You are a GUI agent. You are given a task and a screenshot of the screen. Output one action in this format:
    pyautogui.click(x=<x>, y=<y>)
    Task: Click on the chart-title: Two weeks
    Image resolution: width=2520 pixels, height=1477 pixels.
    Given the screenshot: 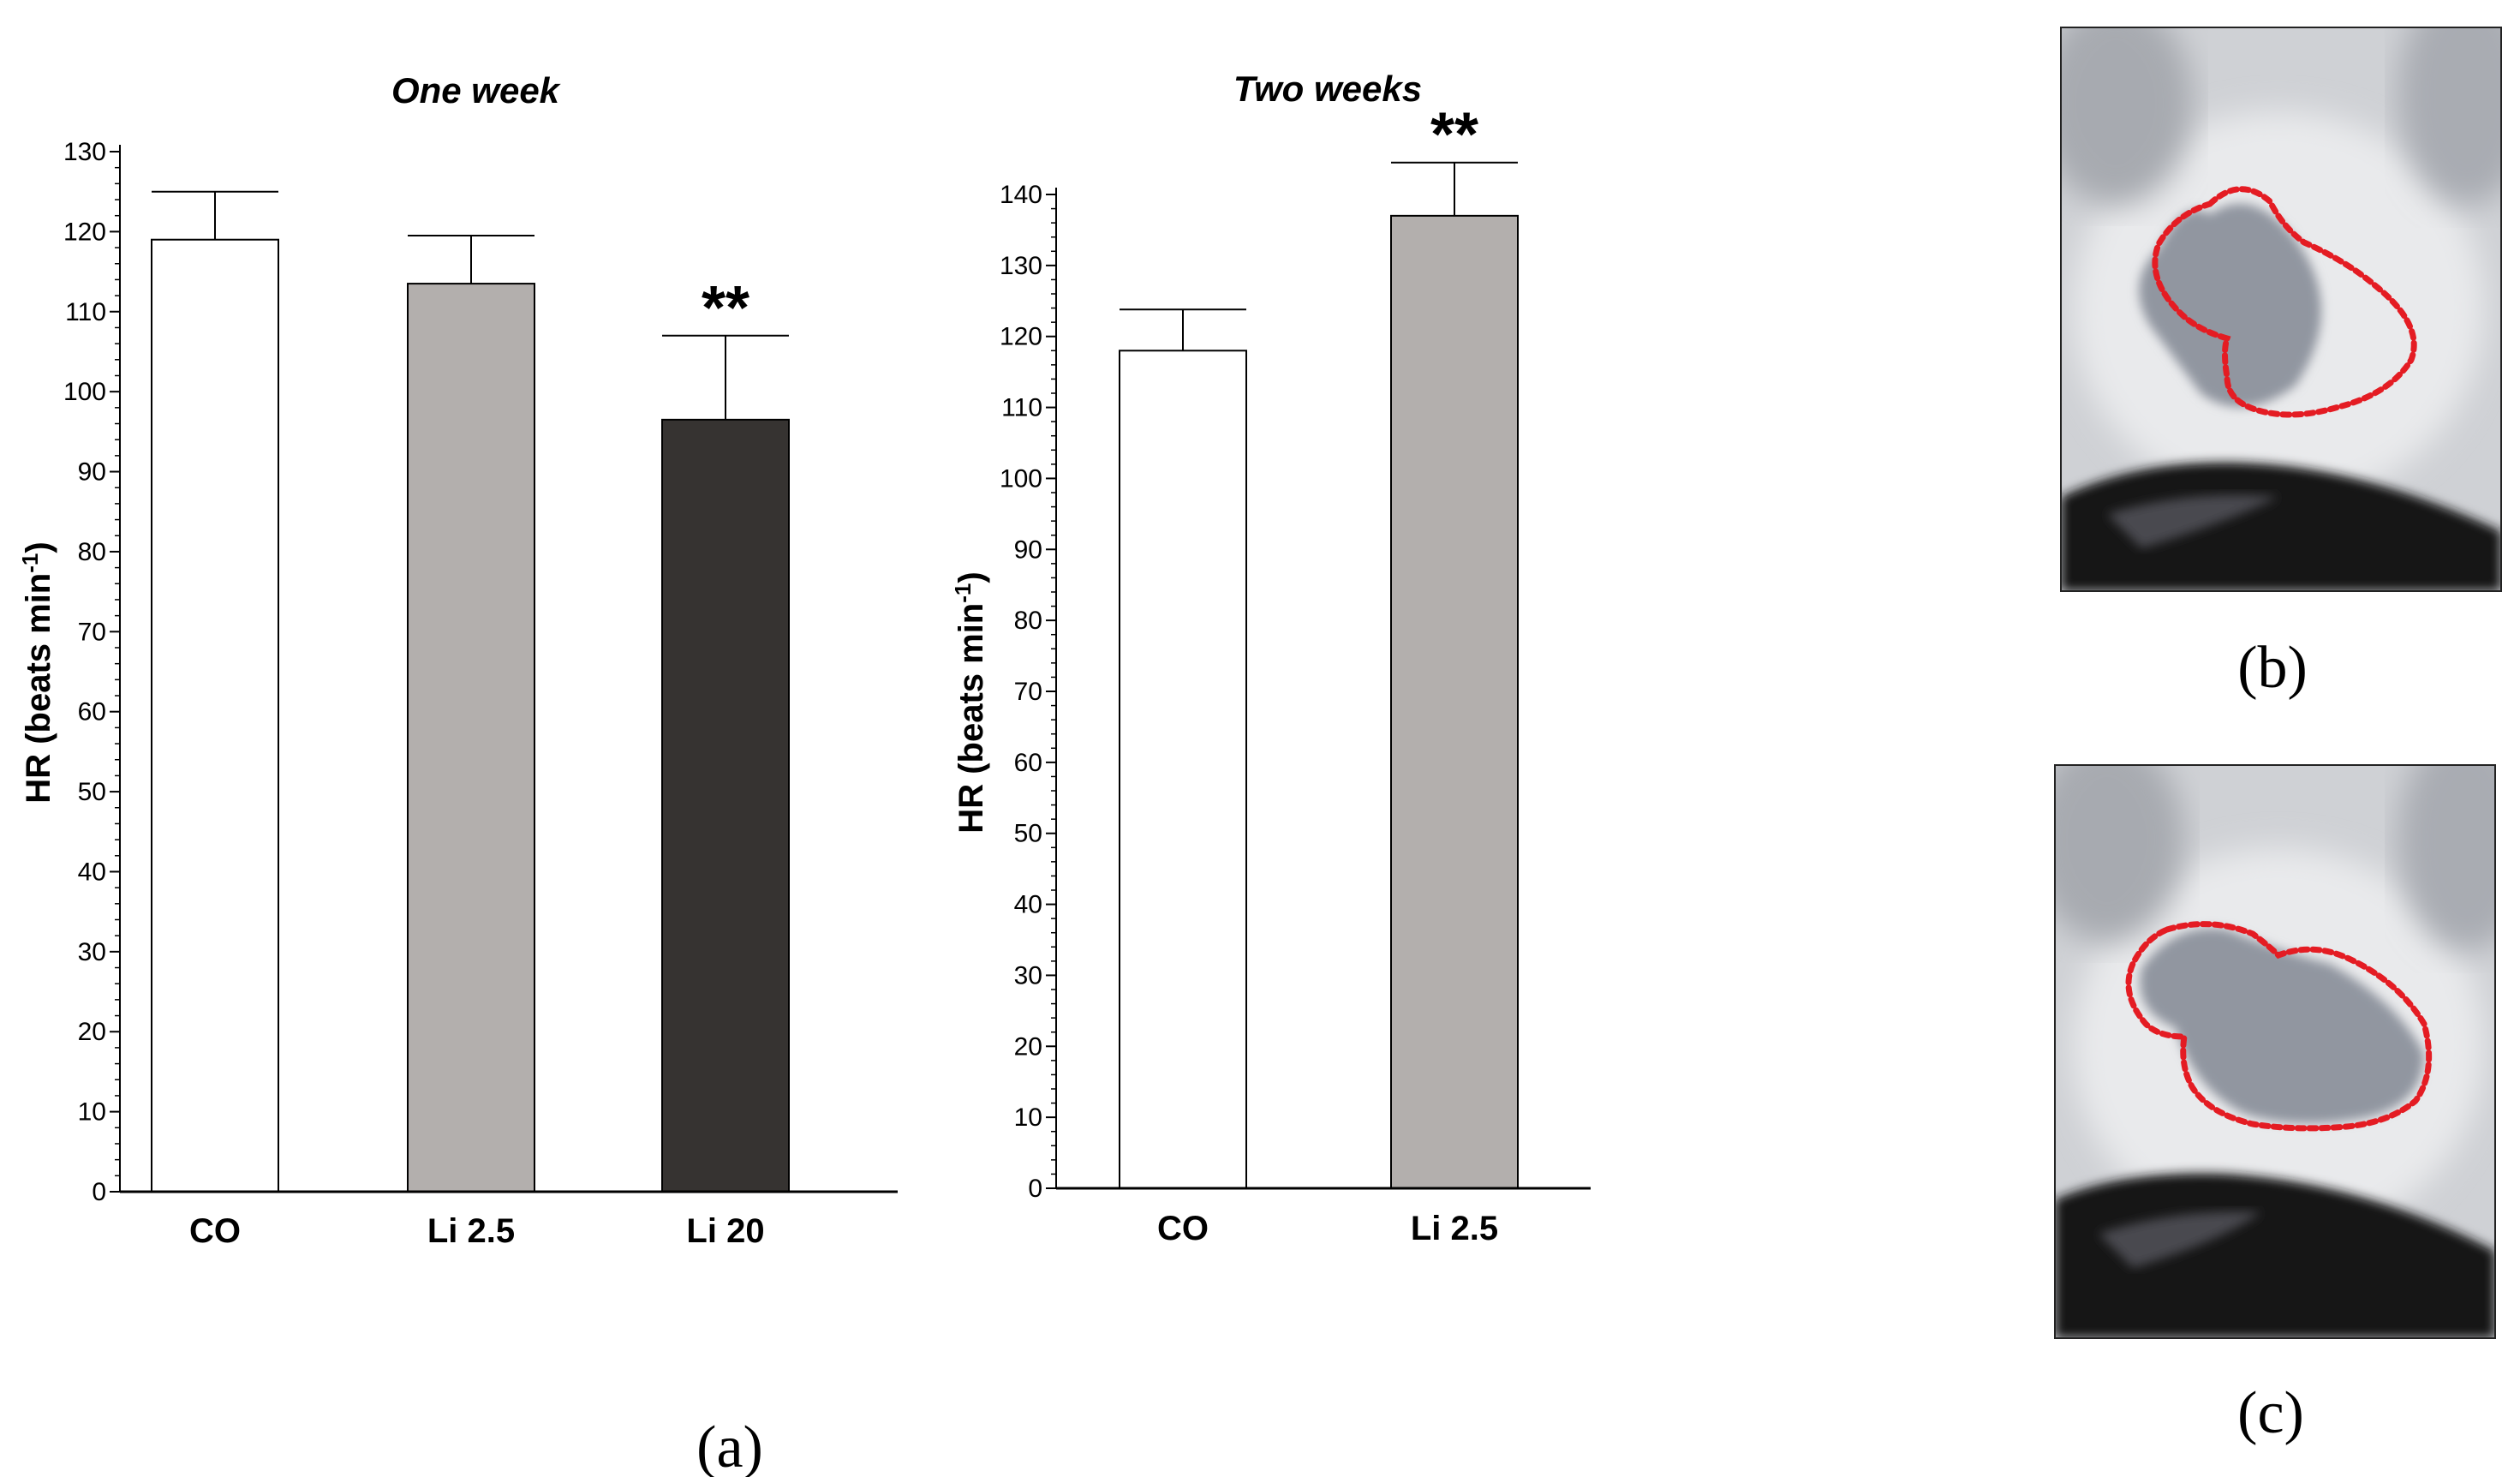 What is the action you would take?
    pyautogui.click(x=1328, y=89)
    